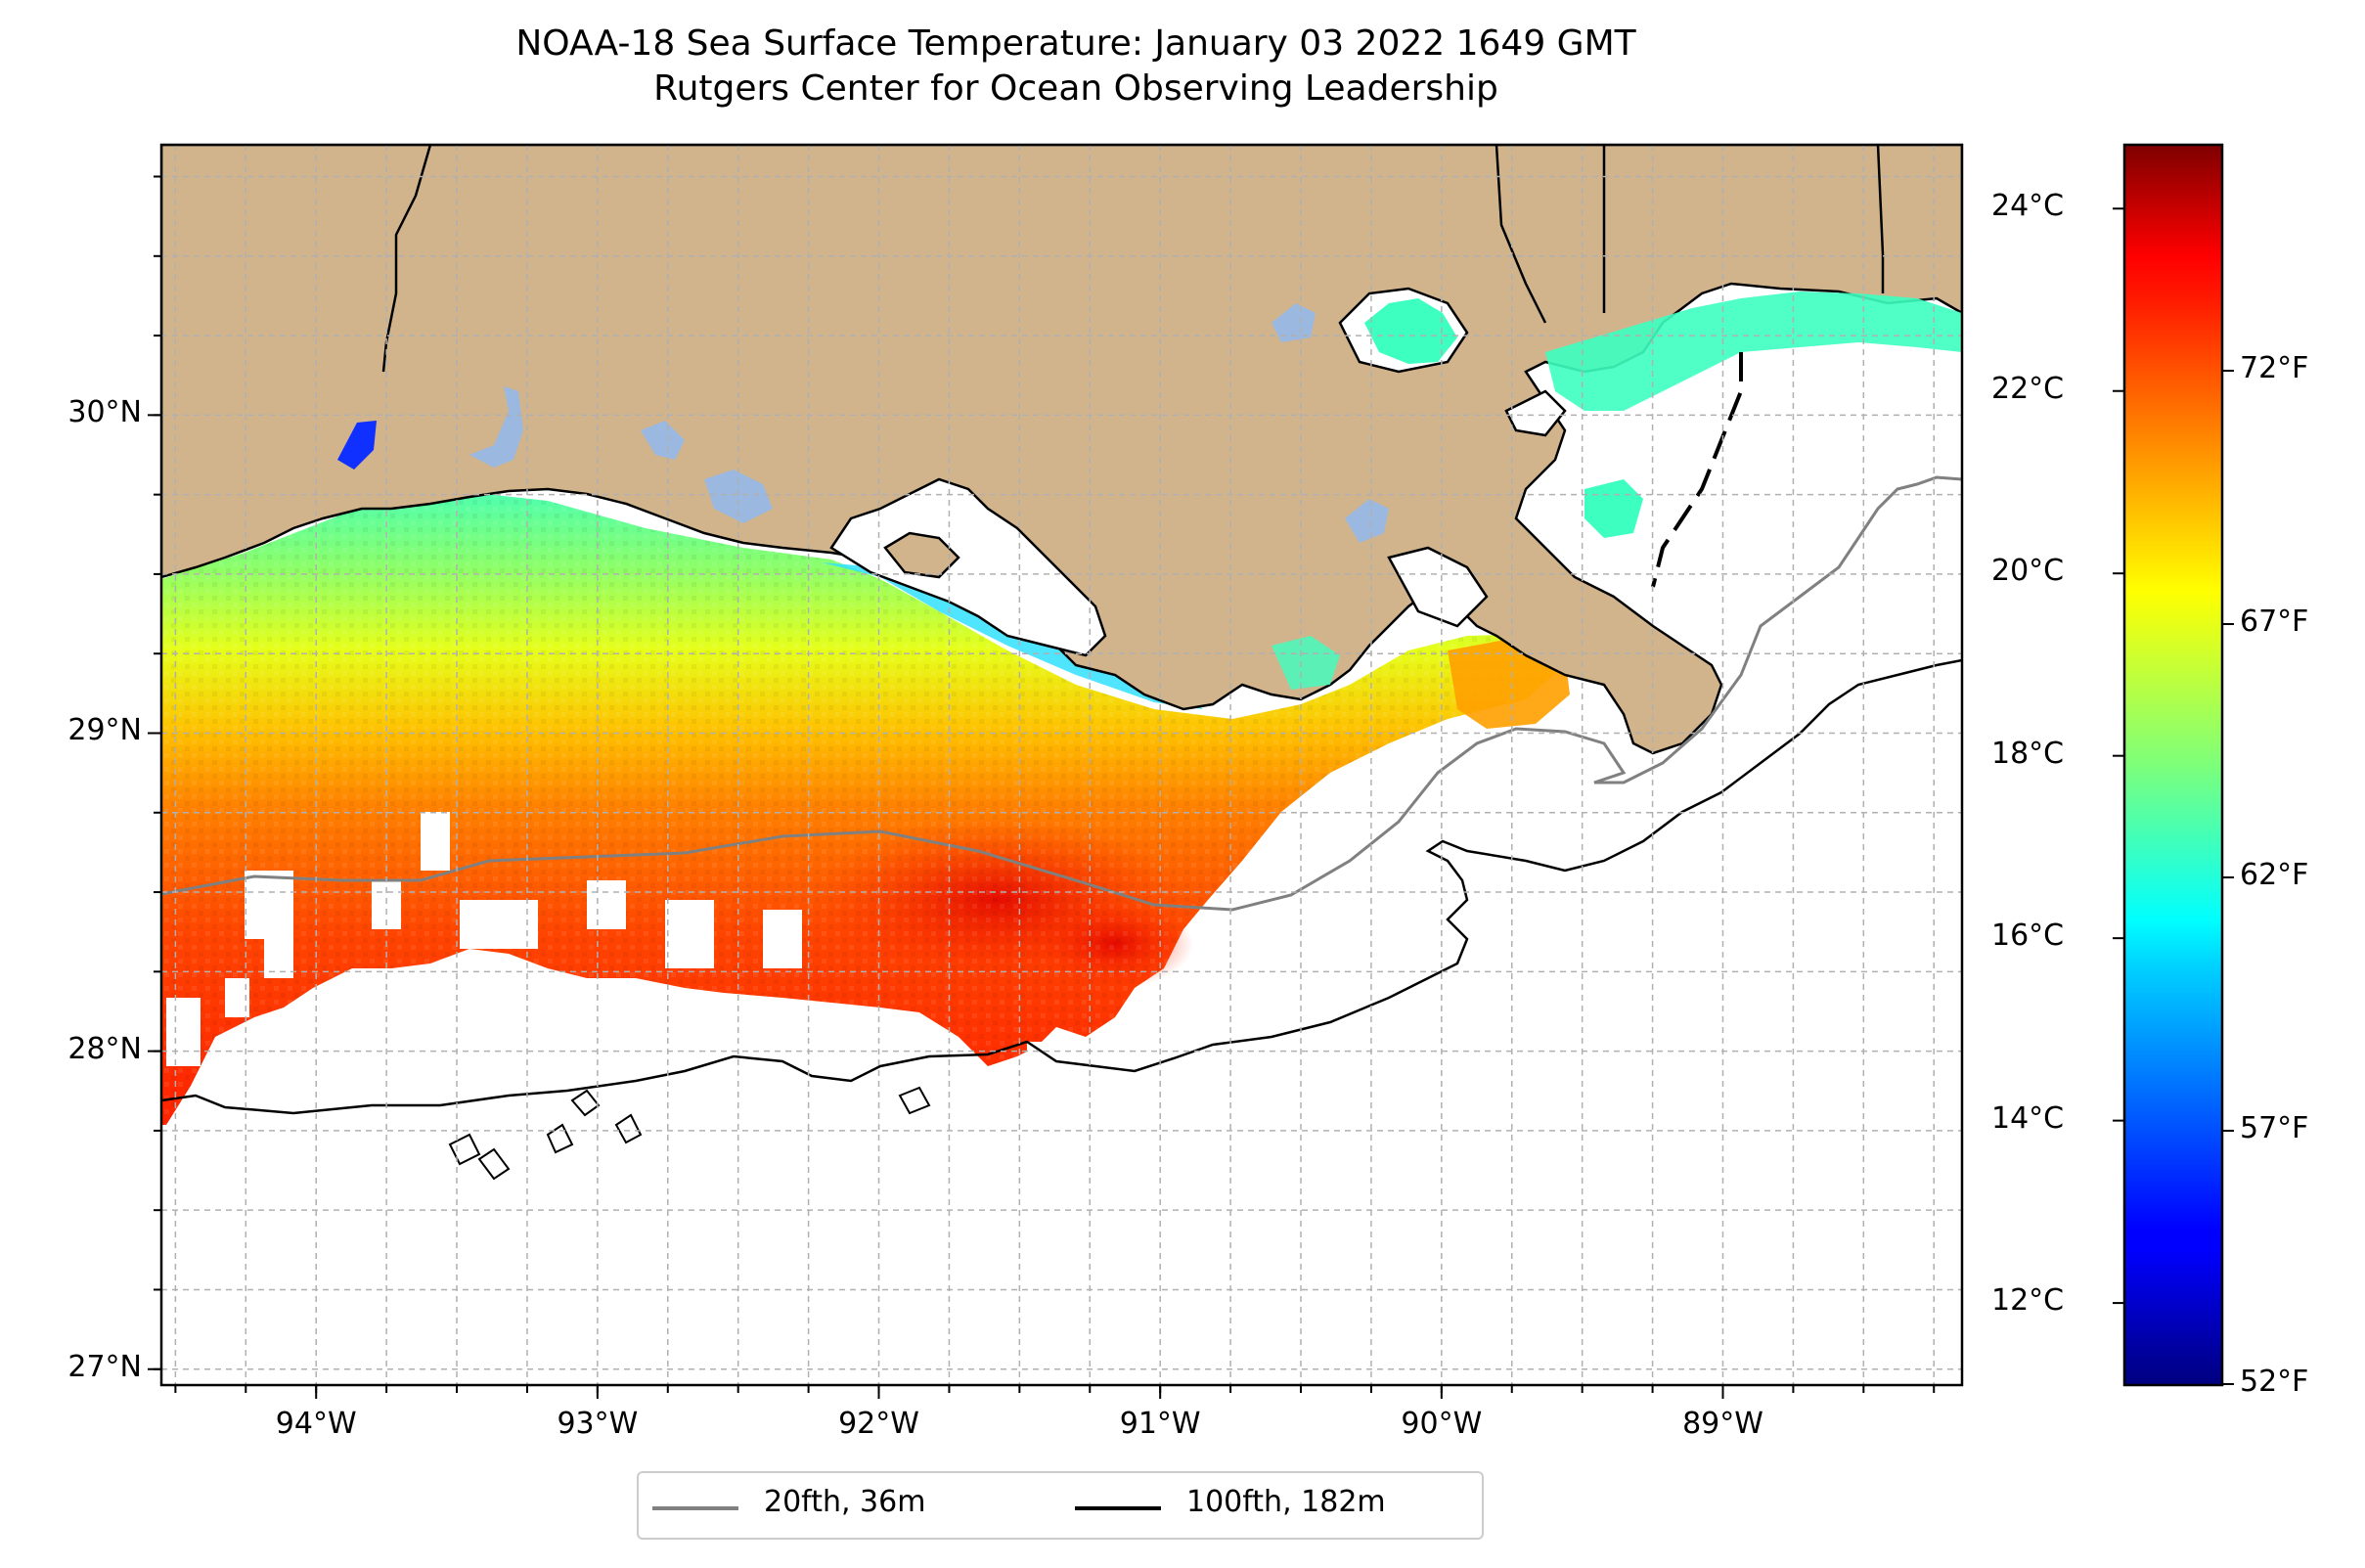 This screenshot has width=2365, height=1568. I want to click on colorbar-frame, so click(2173, 765).